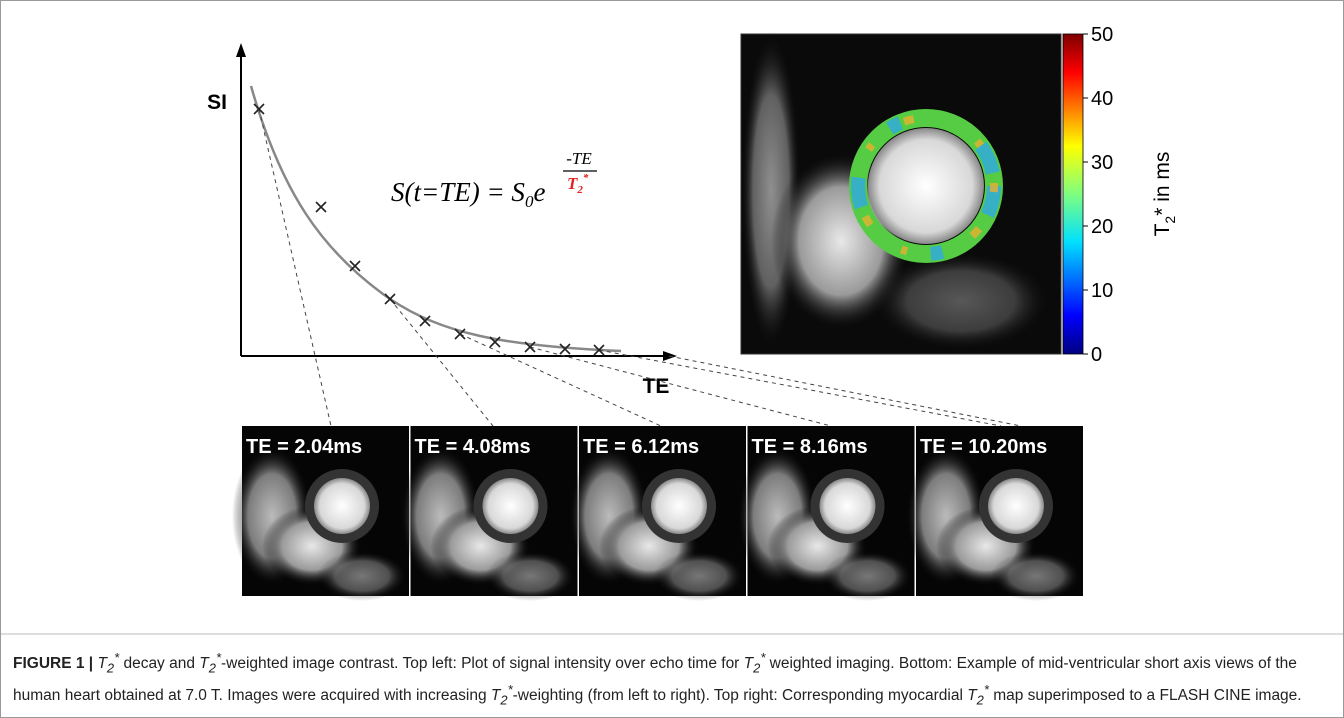  Describe the element at coordinates (572, 183) in the screenshot. I see `den-t: T` at that location.